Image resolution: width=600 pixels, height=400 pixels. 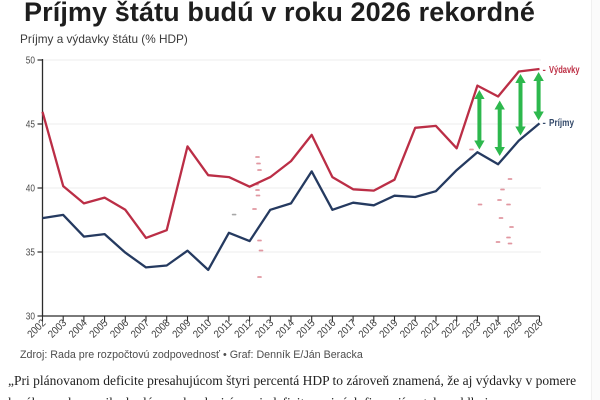 What do you see at coordinates (471, 328) in the screenshot?
I see `svg-text: 2023` at bounding box center [471, 328].